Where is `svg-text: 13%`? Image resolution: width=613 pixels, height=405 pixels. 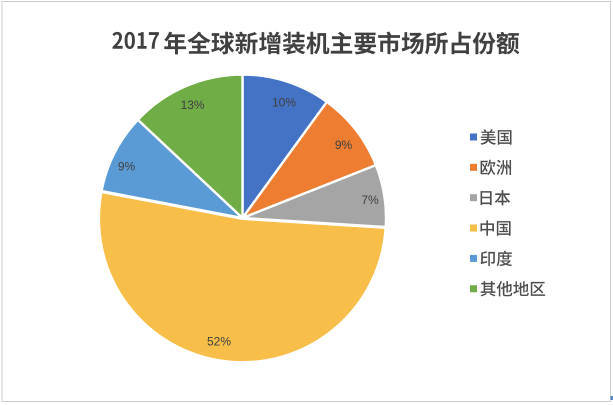 svg-text: 13% is located at coordinates (193, 105).